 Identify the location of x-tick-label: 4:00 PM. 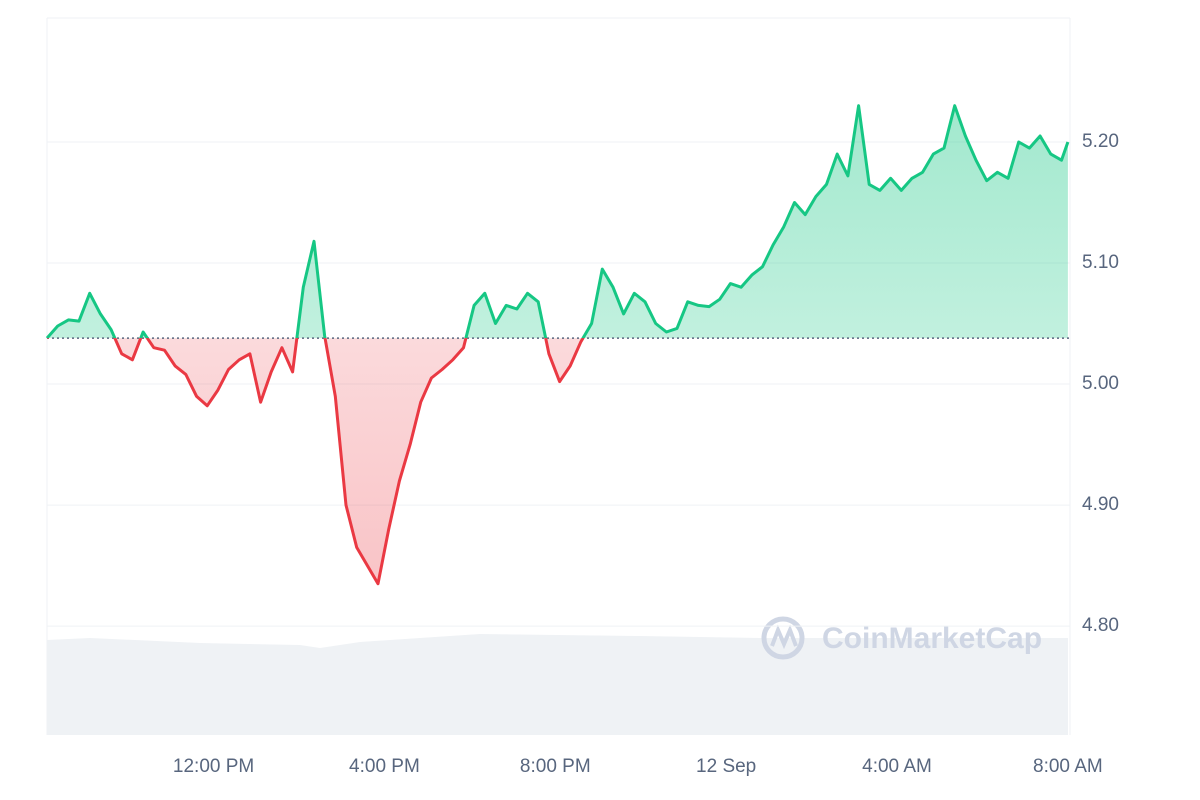
(384, 766).